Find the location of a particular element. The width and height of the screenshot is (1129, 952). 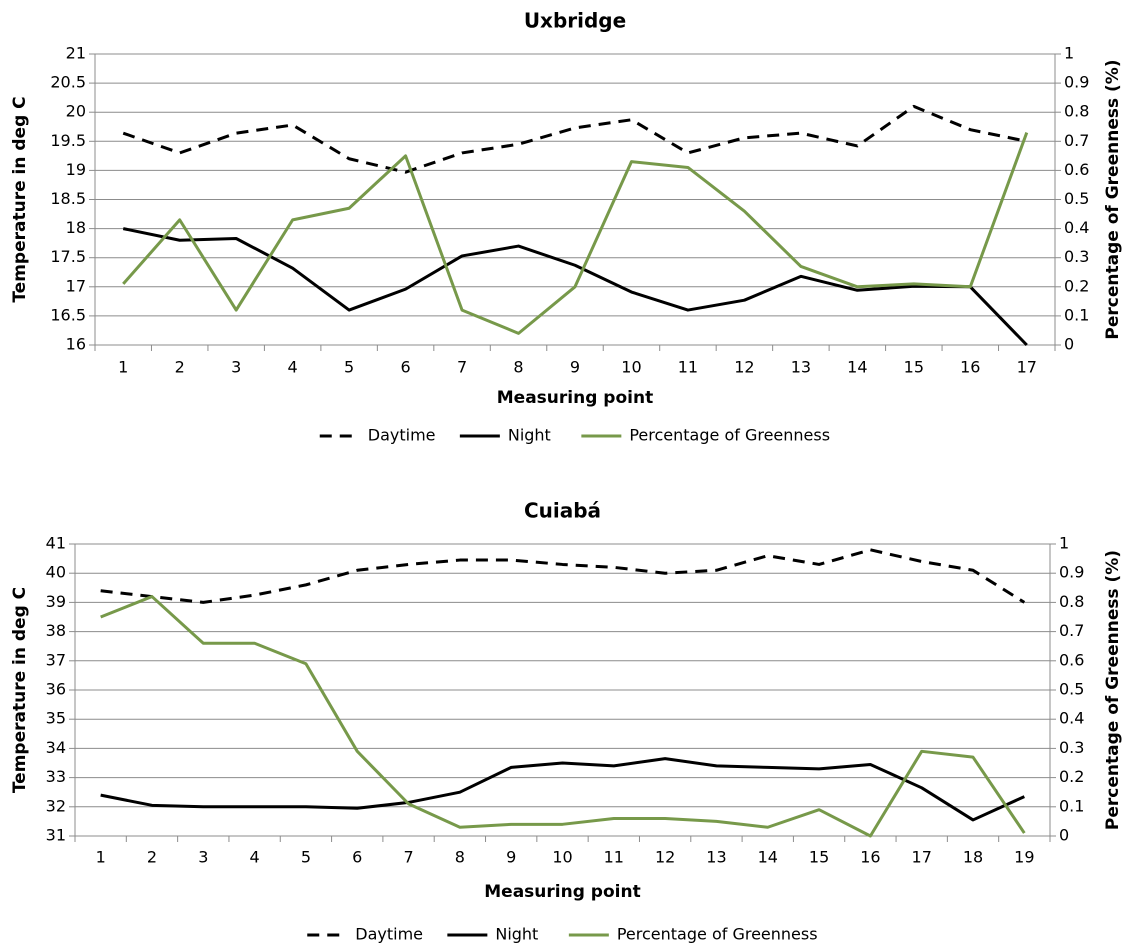

y-tick-label: 37 is located at coordinates (56, 659).